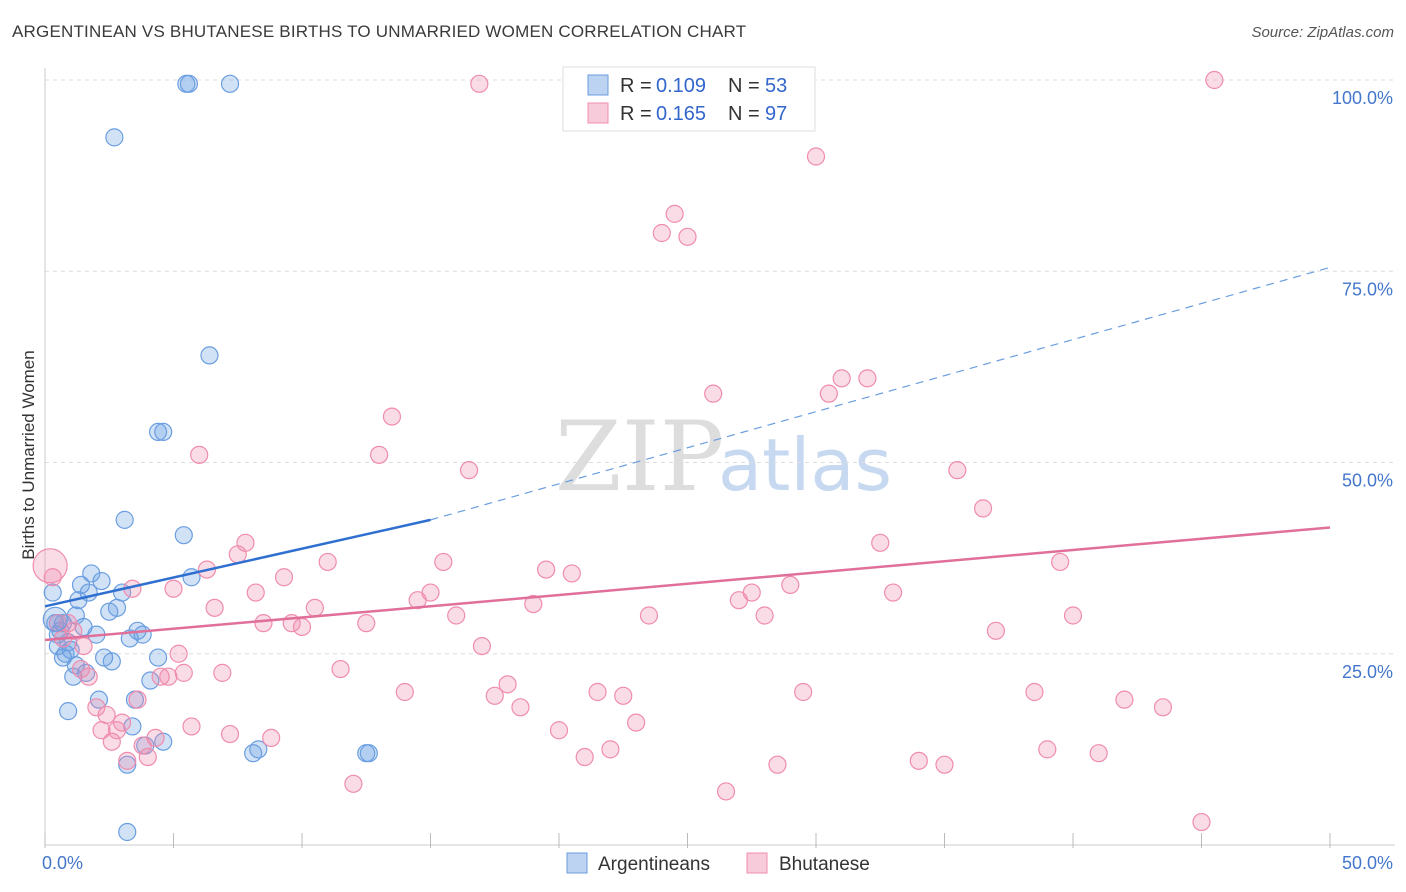 The width and height of the screenshot is (1406, 892). Describe the element at coordinates (28, 454) in the screenshot. I see `y-axis-title: Births to Unmarried Women` at that location.